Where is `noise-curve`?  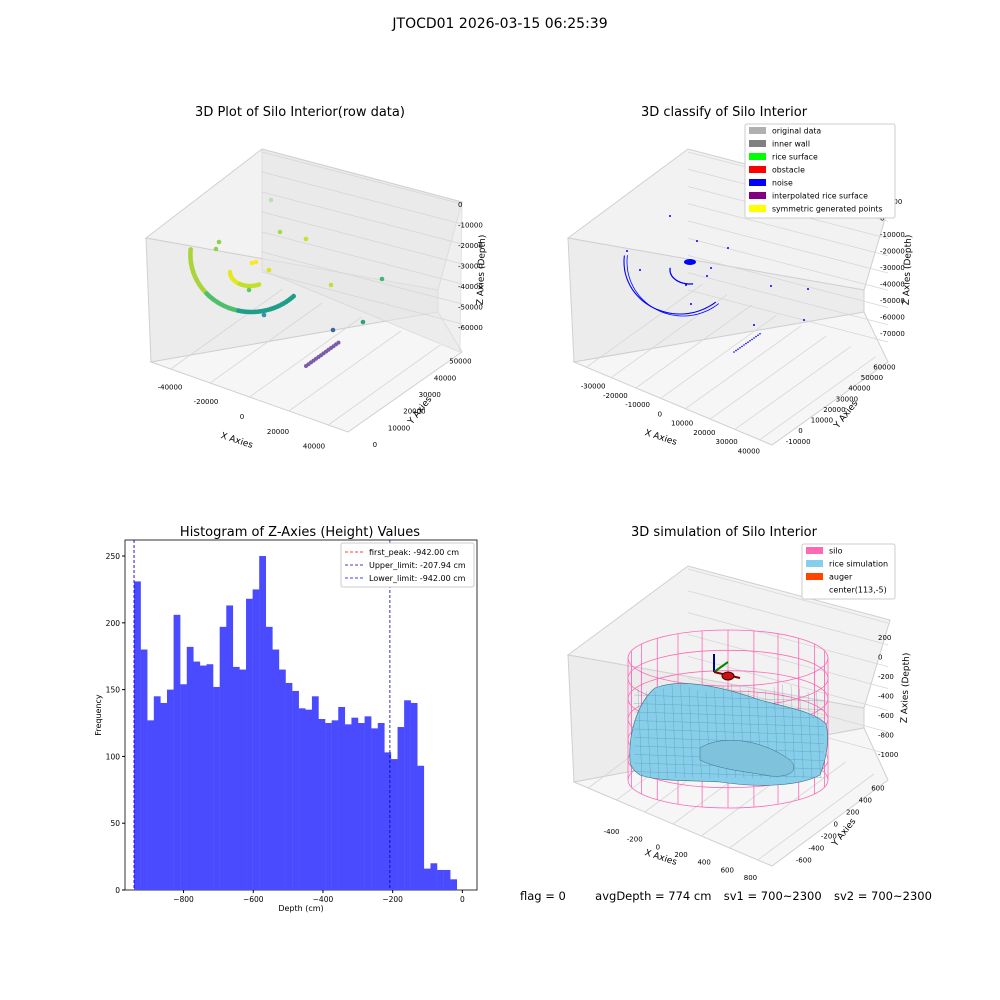
noise-curve is located at coordinates (681, 276).